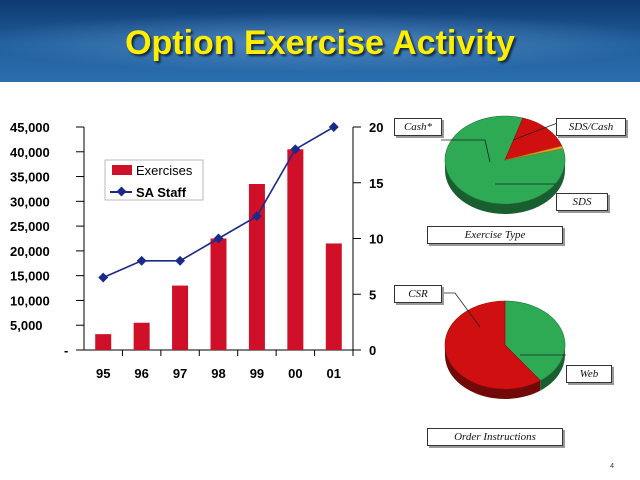 Image resolution: width=640 pixels, height=480 pixels. I want to click on pie1-label-cash: Cash*, so click(418, 127).